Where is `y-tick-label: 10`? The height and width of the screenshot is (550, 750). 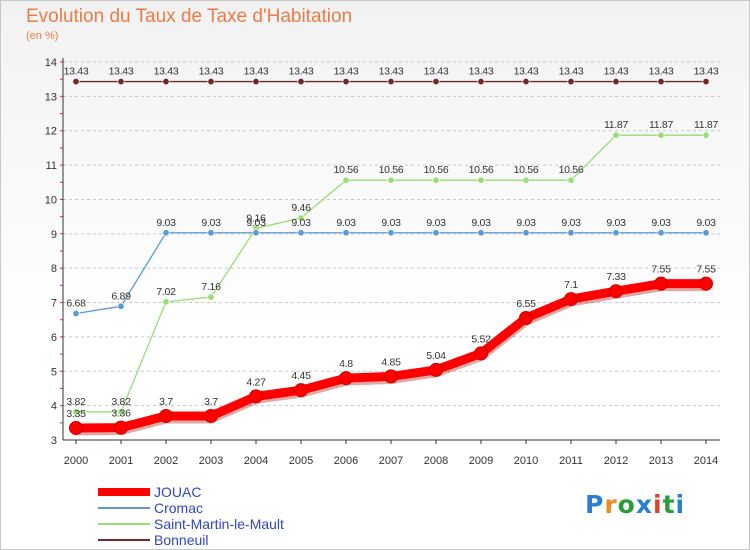
y-tick-label: 10 is located at coordinates (51, 200).